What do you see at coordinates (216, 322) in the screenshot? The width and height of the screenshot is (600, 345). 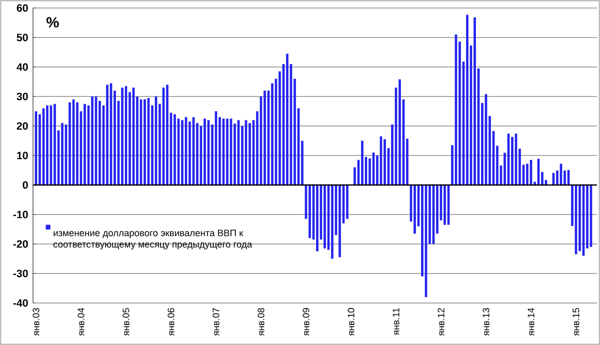 I see `x-tick-label: янв.07` at bounding box center [216, 322].